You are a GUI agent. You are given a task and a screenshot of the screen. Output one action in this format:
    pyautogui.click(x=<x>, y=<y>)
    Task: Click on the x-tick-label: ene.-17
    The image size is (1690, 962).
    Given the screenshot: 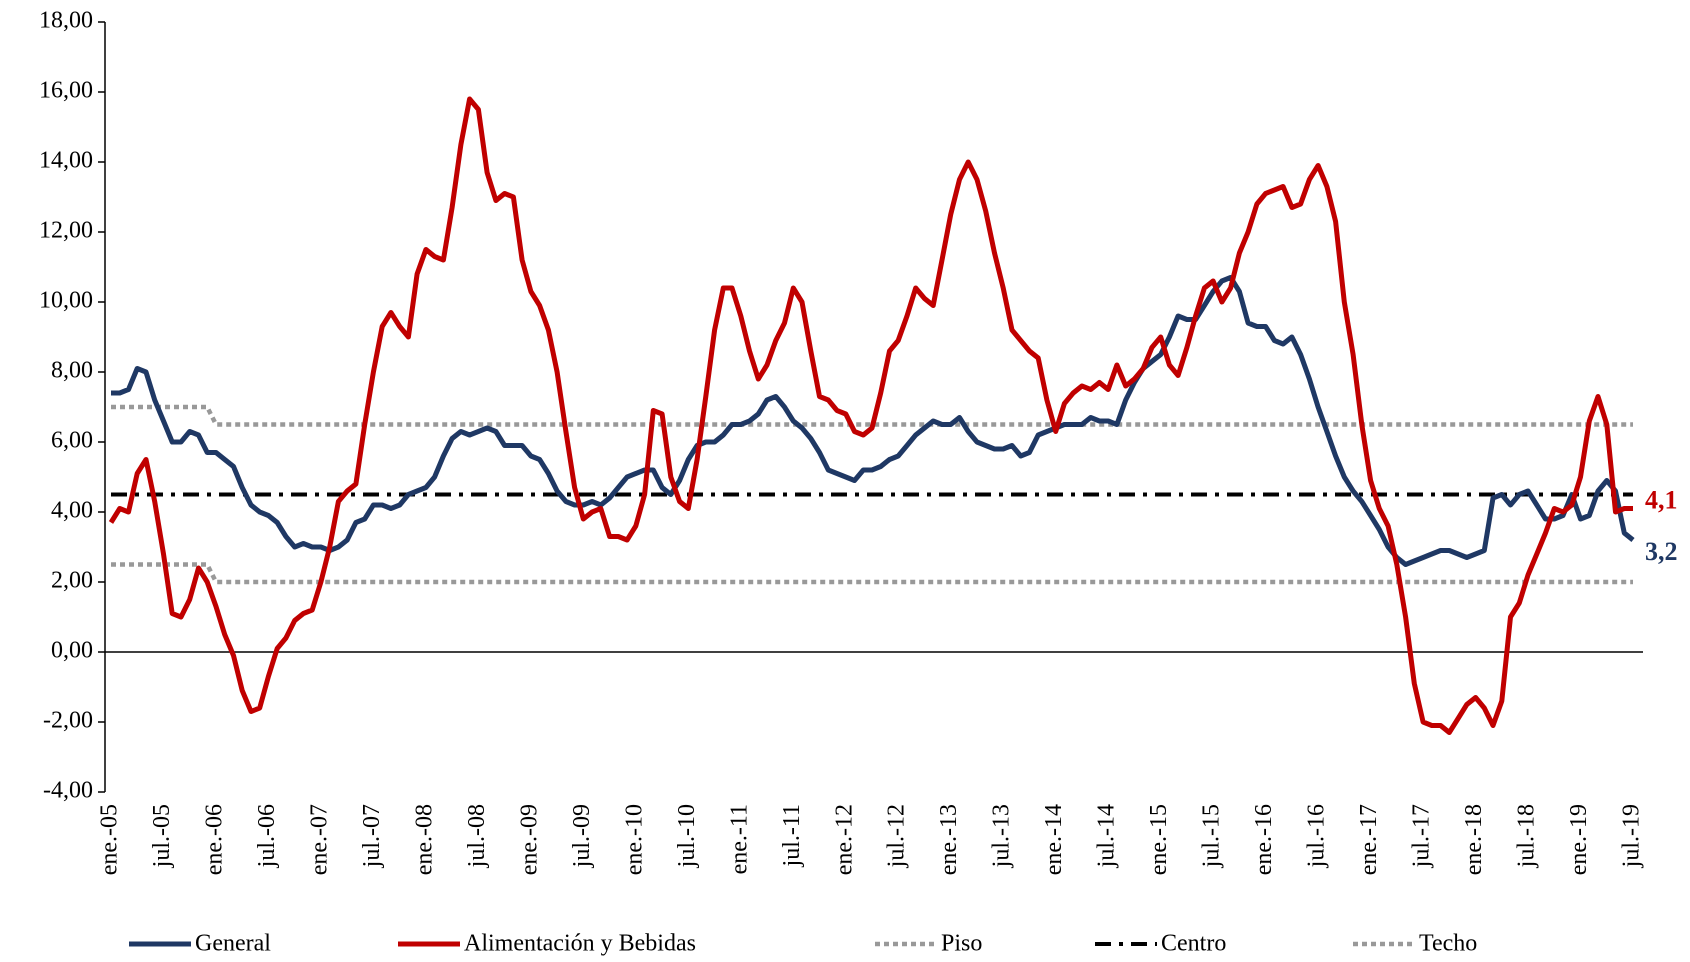 What is the action you would take?
    pyautogui.click(x=1369, y=839)
    